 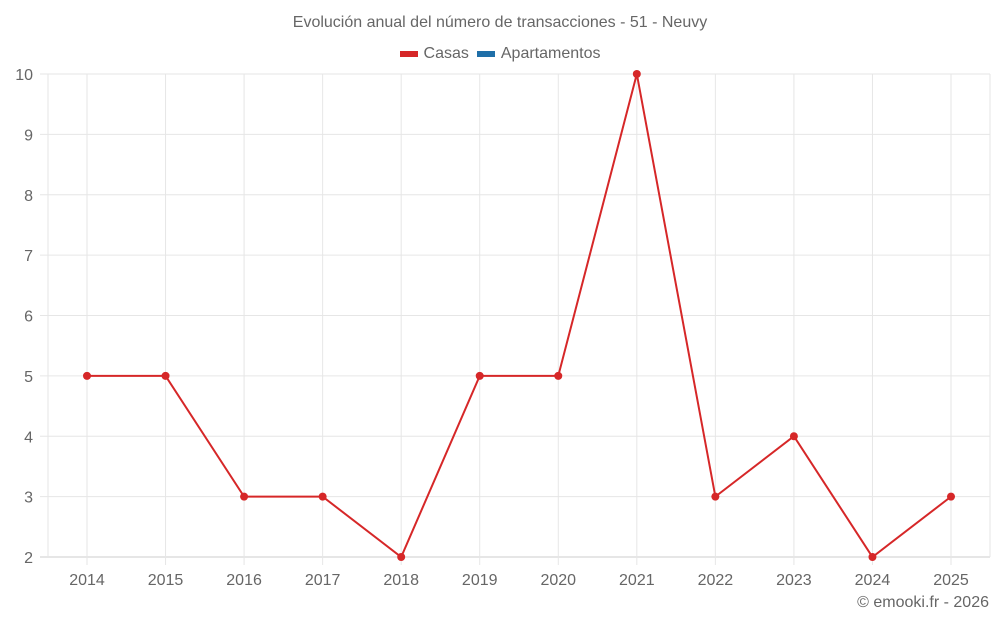 I want to click on legend-label: Apartamentos, so click(x=550, y=53).